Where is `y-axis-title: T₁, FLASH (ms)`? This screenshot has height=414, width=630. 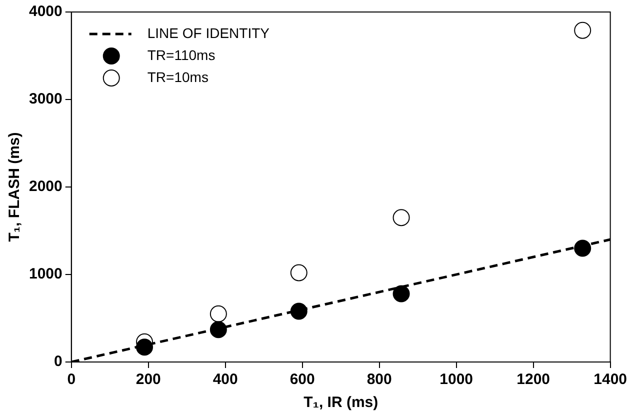
y-axis-title: T₁, FLASH (ms) is located at coordinates (15, 187).